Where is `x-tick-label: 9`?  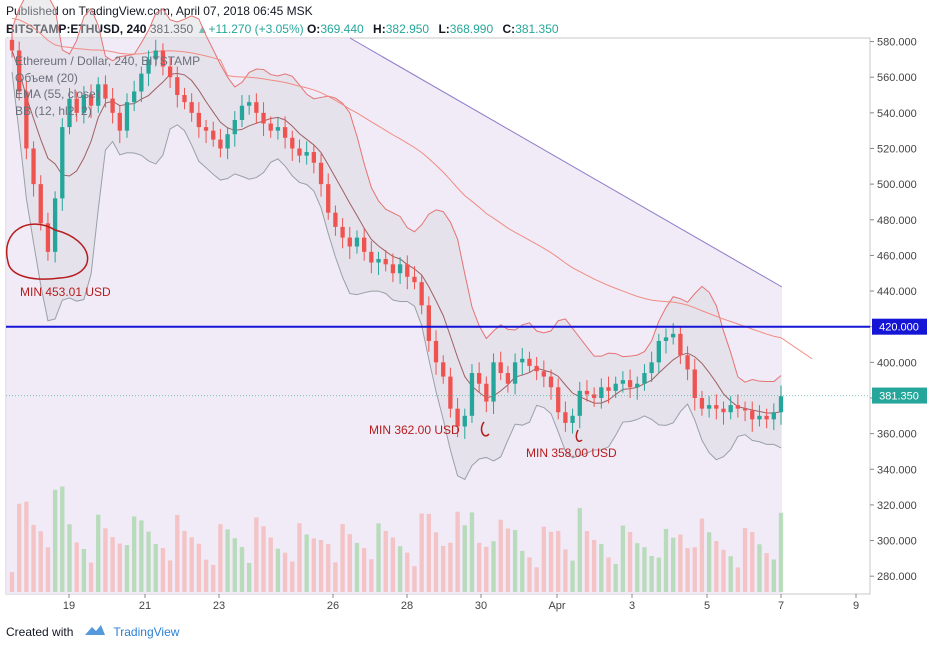
x-tick-label: 9 is located at coordinates (856, 606).